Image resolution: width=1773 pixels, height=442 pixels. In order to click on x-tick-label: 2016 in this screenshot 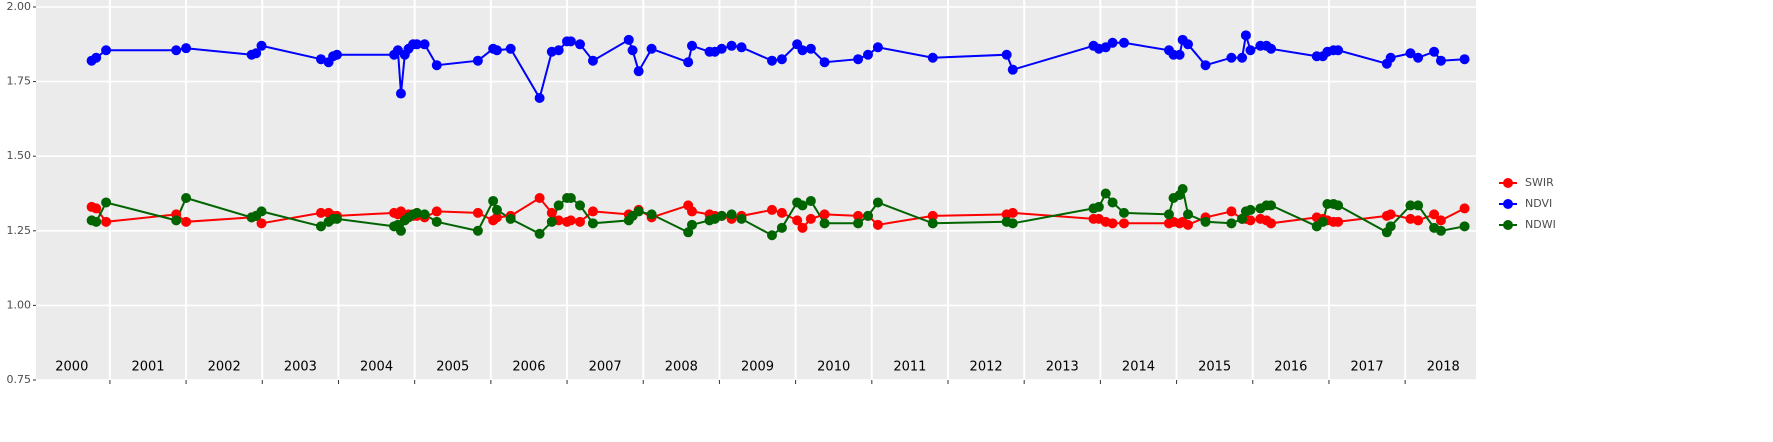, I will do `click(1290, 367)`.